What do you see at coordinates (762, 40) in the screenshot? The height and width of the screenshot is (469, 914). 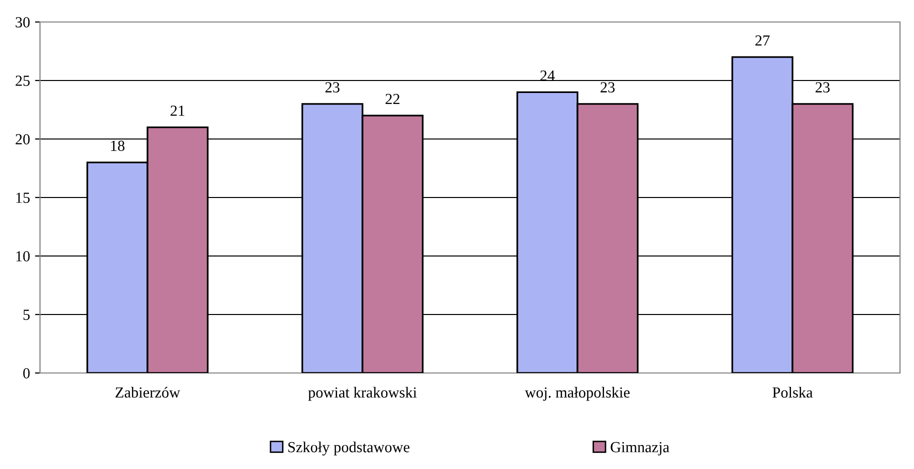 I see `data-label: 27` at bounding box center [762, 40].